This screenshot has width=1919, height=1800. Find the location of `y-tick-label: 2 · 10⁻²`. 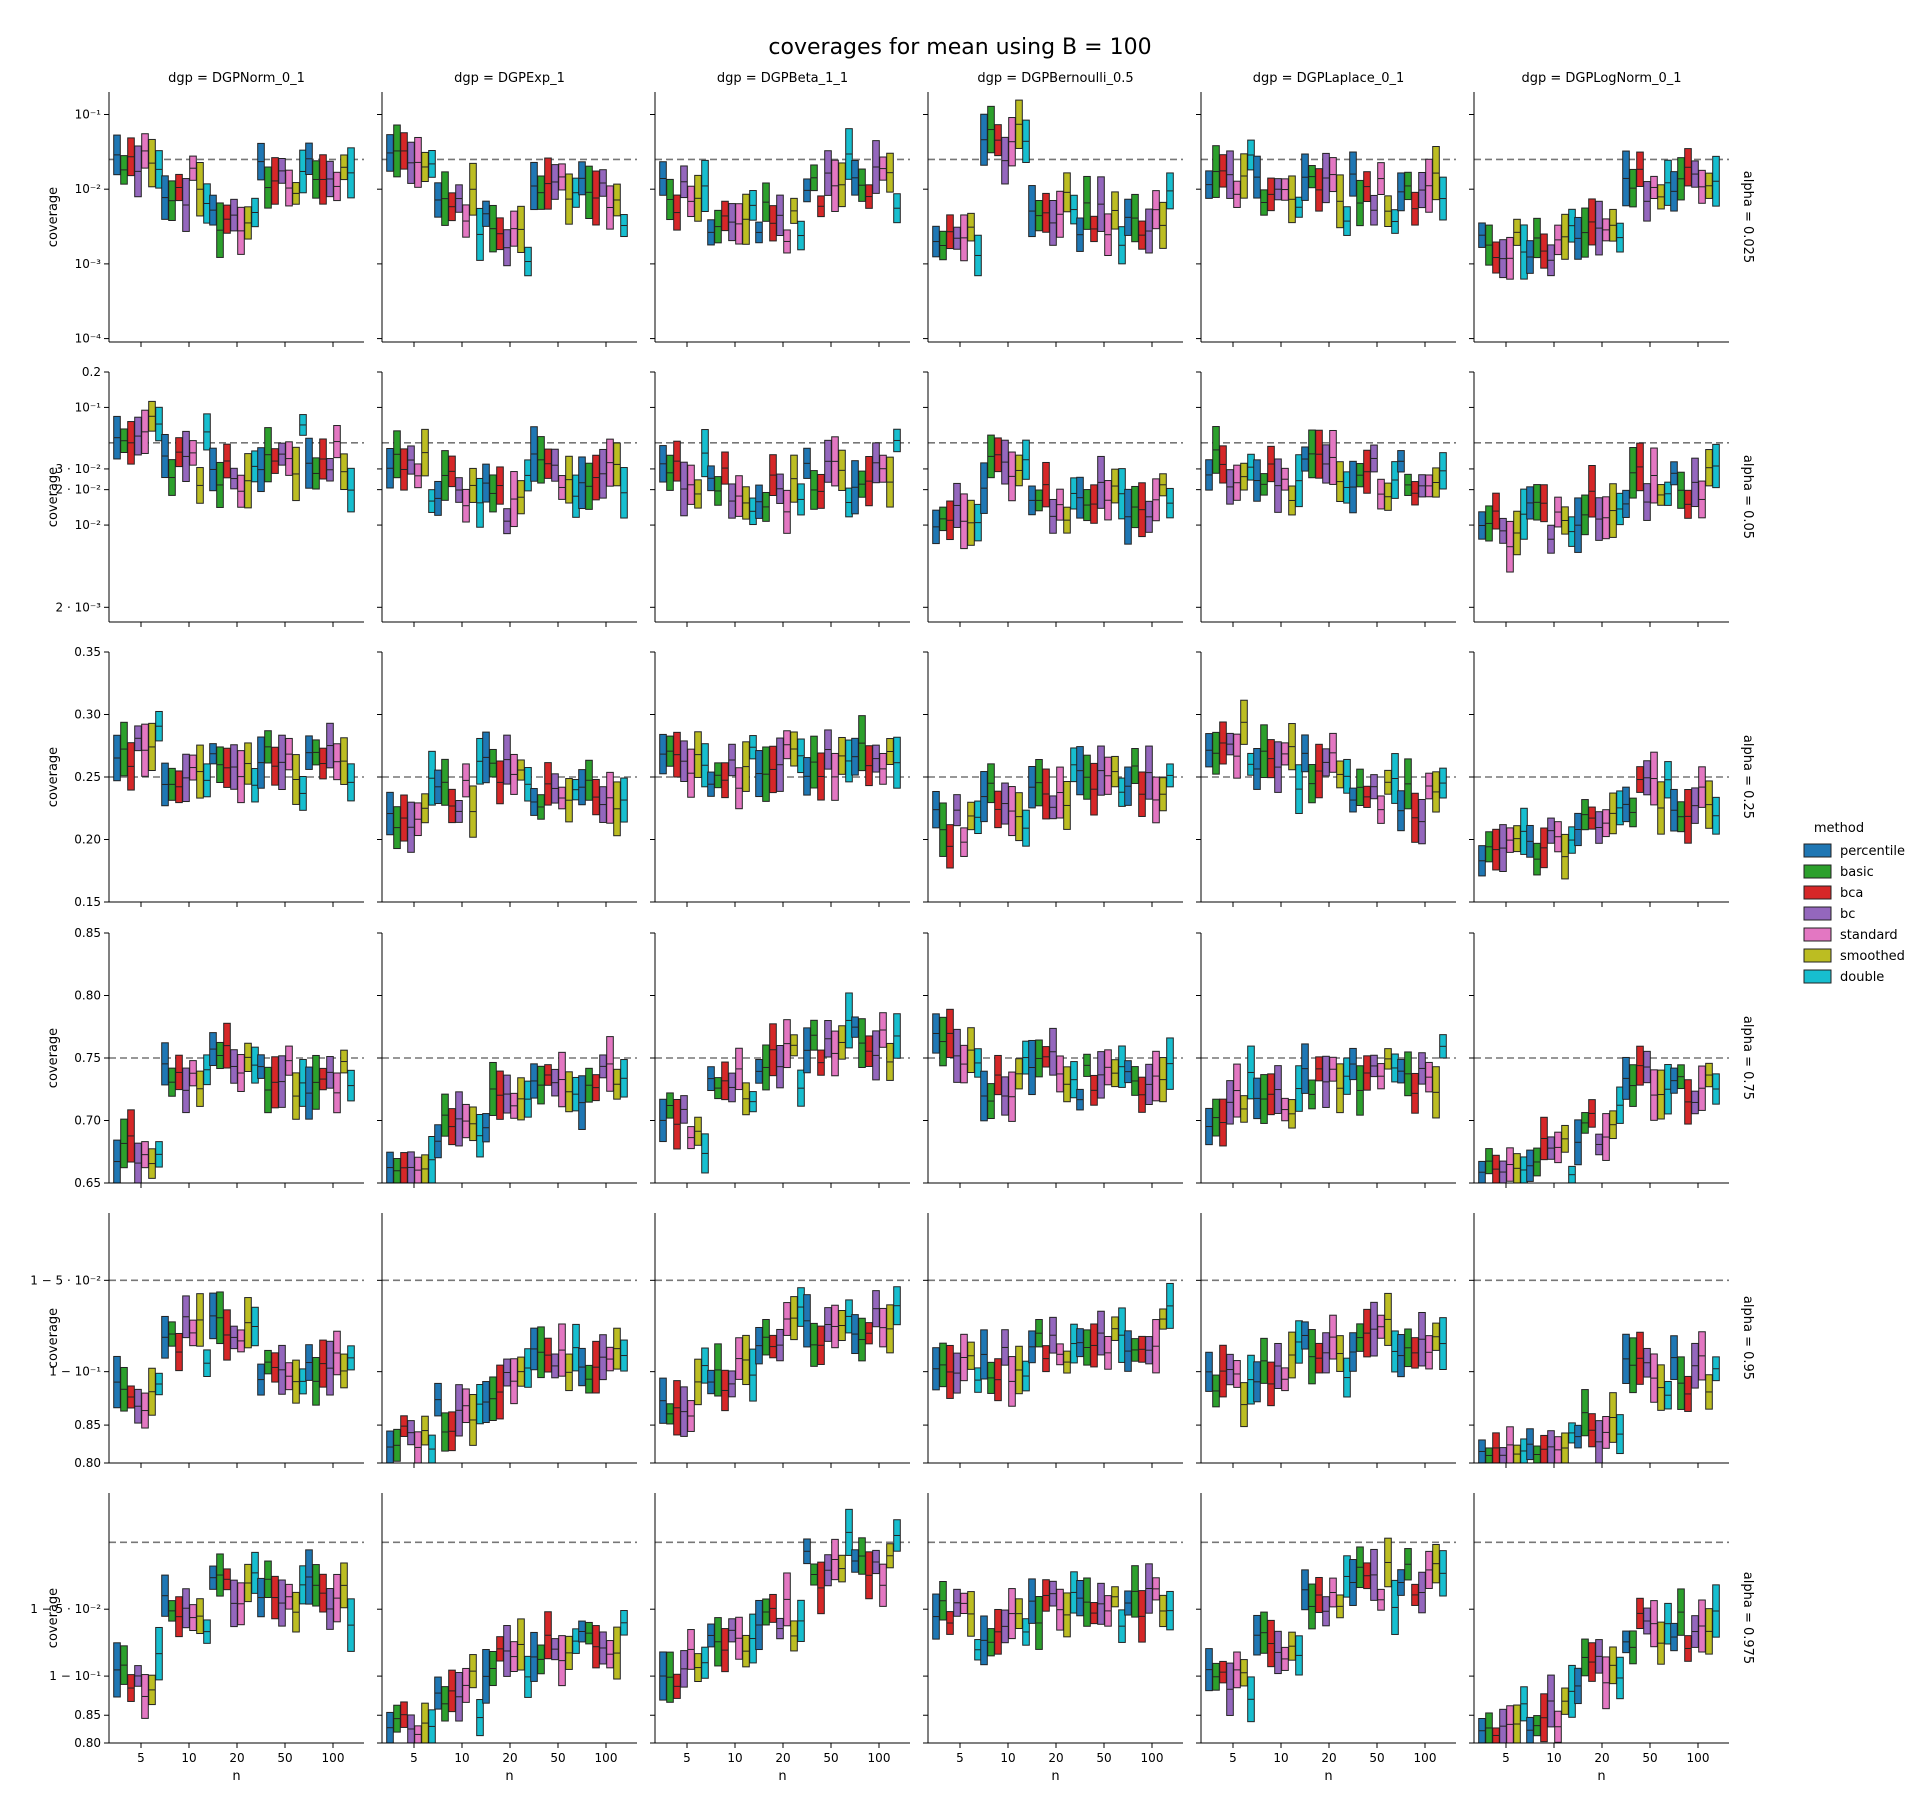

y-tick-label: 2 · 10⁻² is located at coordinates (79, 490).